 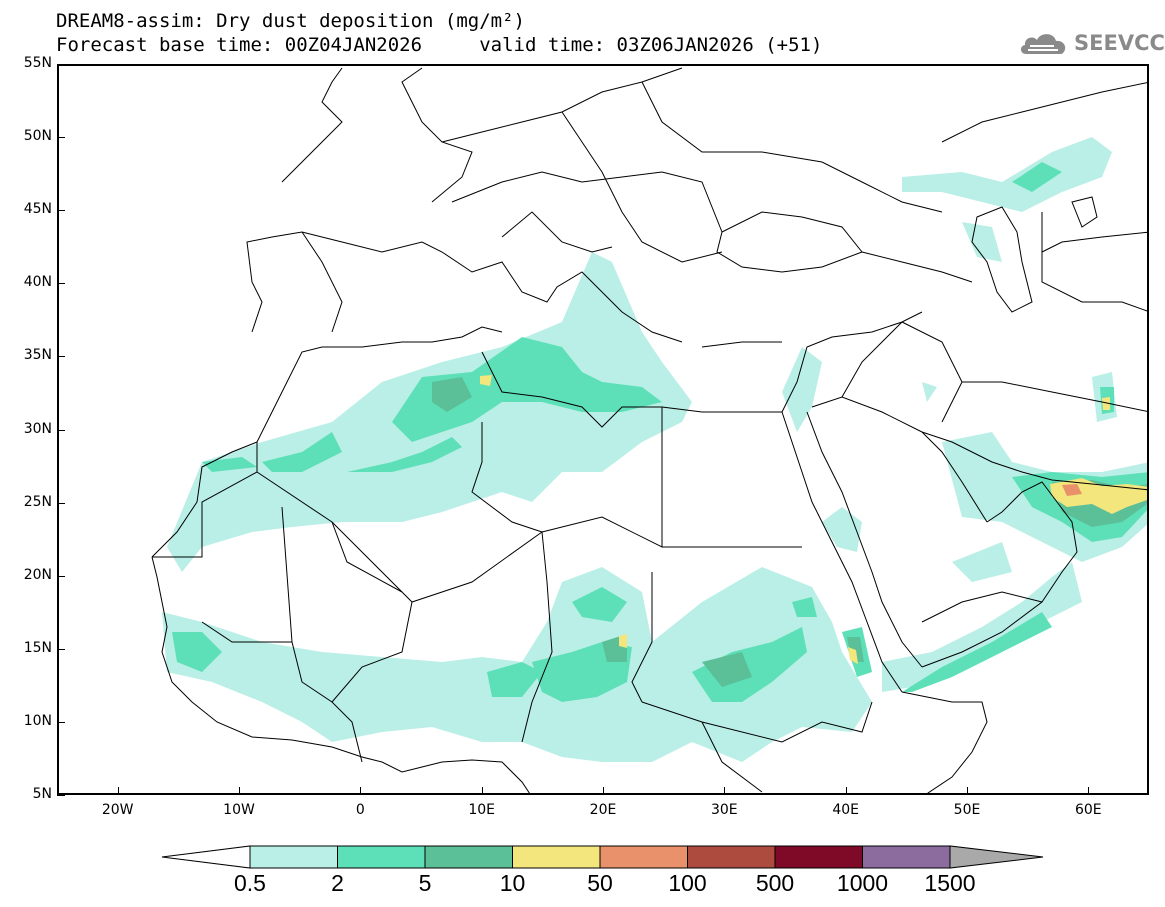 I want to click on legend-label: 2, so click(x=337, y=883).